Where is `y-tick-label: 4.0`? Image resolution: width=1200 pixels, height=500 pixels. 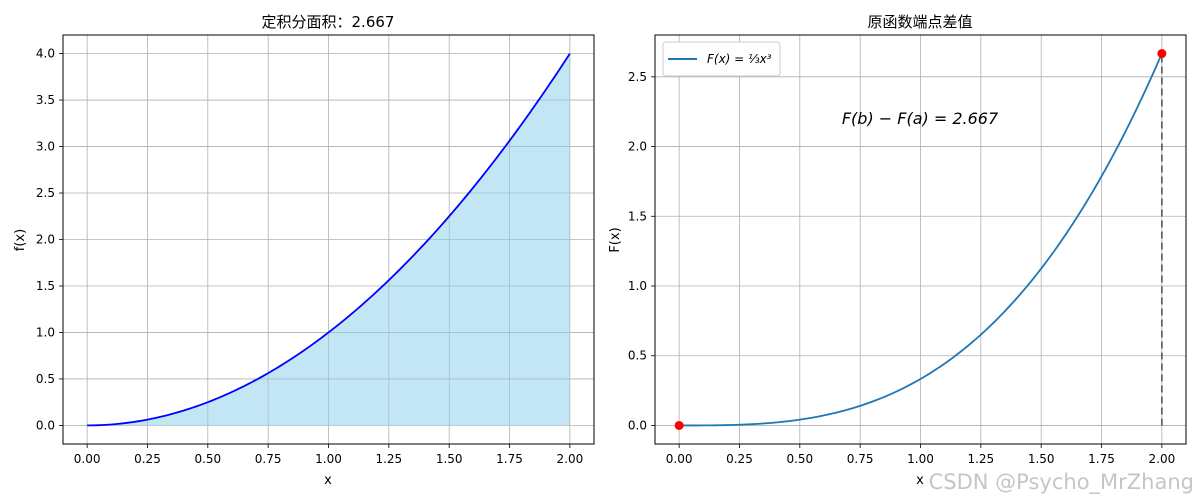 y-tick-label: 4.0 is located at coordinates (45, 54).